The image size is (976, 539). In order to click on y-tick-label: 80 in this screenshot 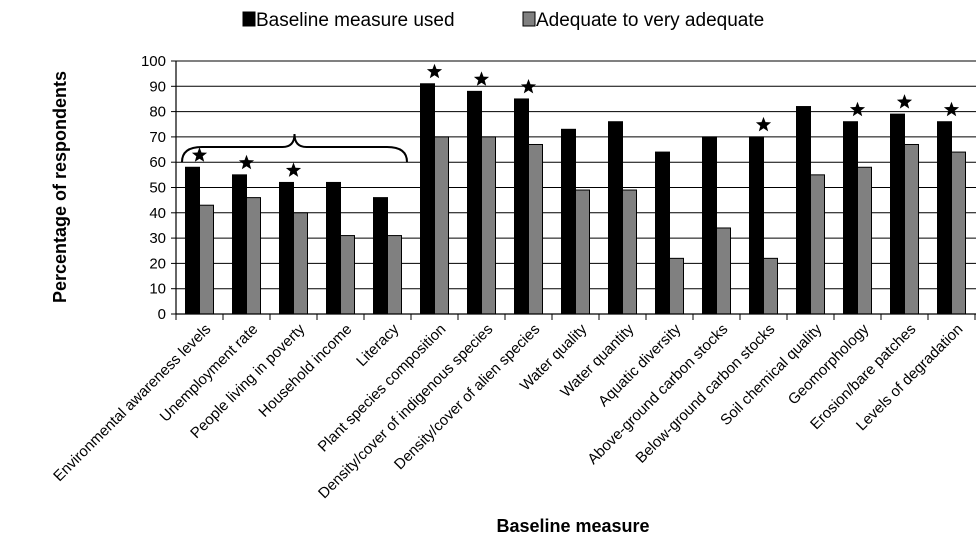, I will do `click(157, 112)`.